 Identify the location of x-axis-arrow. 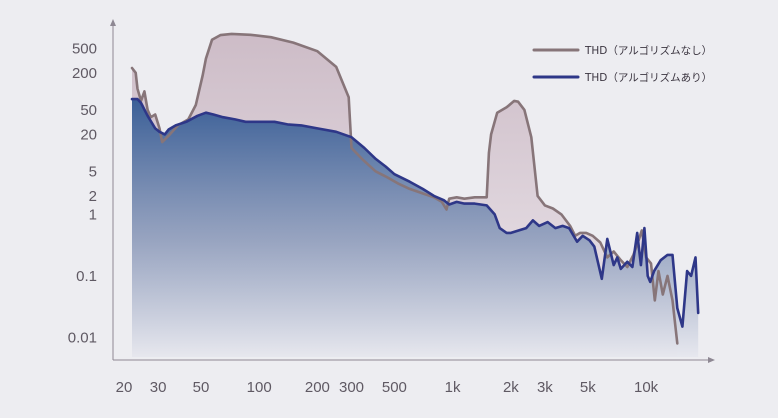
(711, 360).